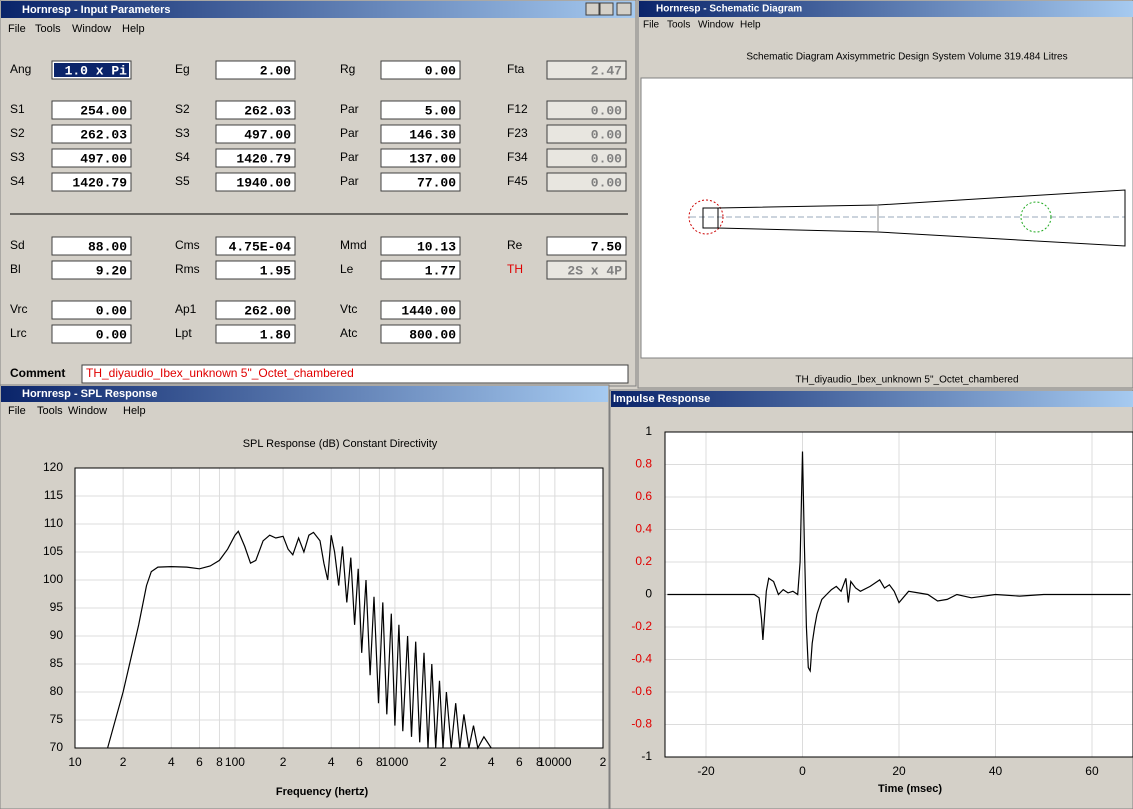 The height and width of the screenshot is (809, 1133). I want to click on y-tick-label: -0.6, so click(641, 691).